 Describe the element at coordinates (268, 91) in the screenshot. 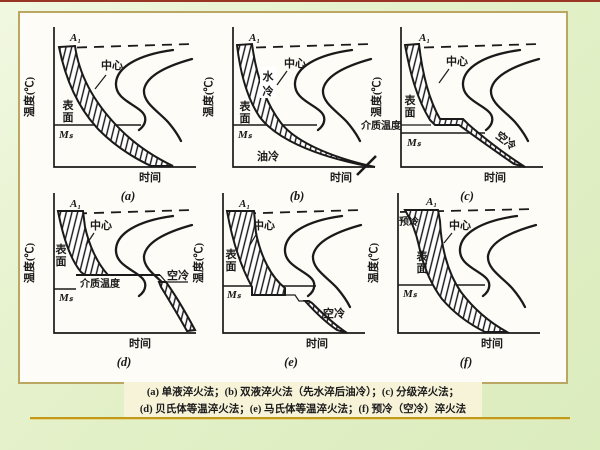

I see `water-label-2: 冷` at that location.